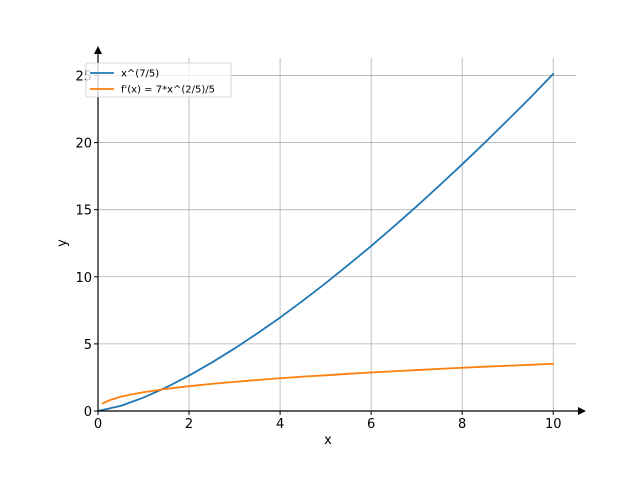 The height and width of the screenshot is (480, 640). What do you see at coordinates (168, 90) in the screenshot?
I see `legend-entry-label: f'(x) = 7*x^(2/5)/5` at bounding box center [168, 90].